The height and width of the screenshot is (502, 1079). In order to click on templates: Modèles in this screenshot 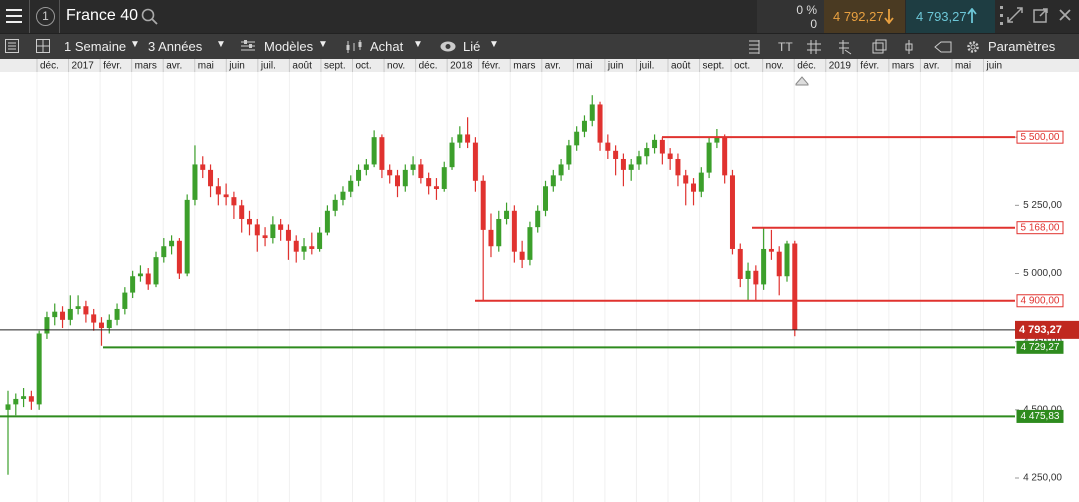, I will do `click(289, 46)`.